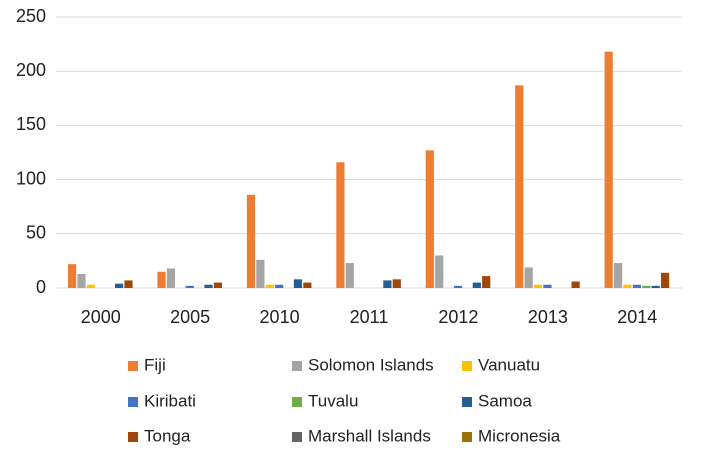 The width and height of the screenshot is (702, 455). Describe the element at coordinates (31, 178) in the screenshot. I see `y-tick-label: 100` at that location.